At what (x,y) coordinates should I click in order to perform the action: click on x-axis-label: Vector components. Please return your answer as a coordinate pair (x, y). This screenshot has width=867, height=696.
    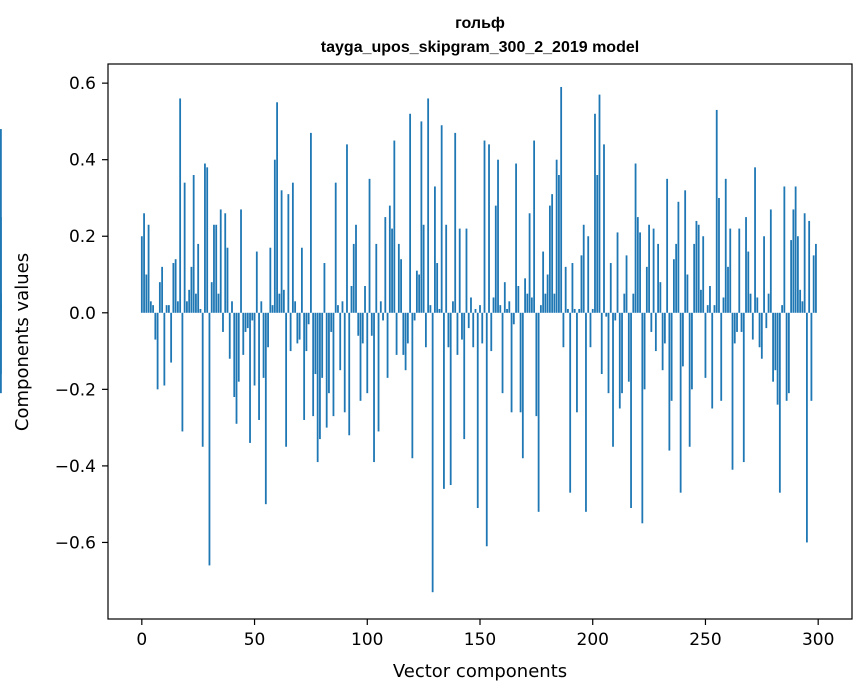
    Looking at the image, I should click on (480, 671).